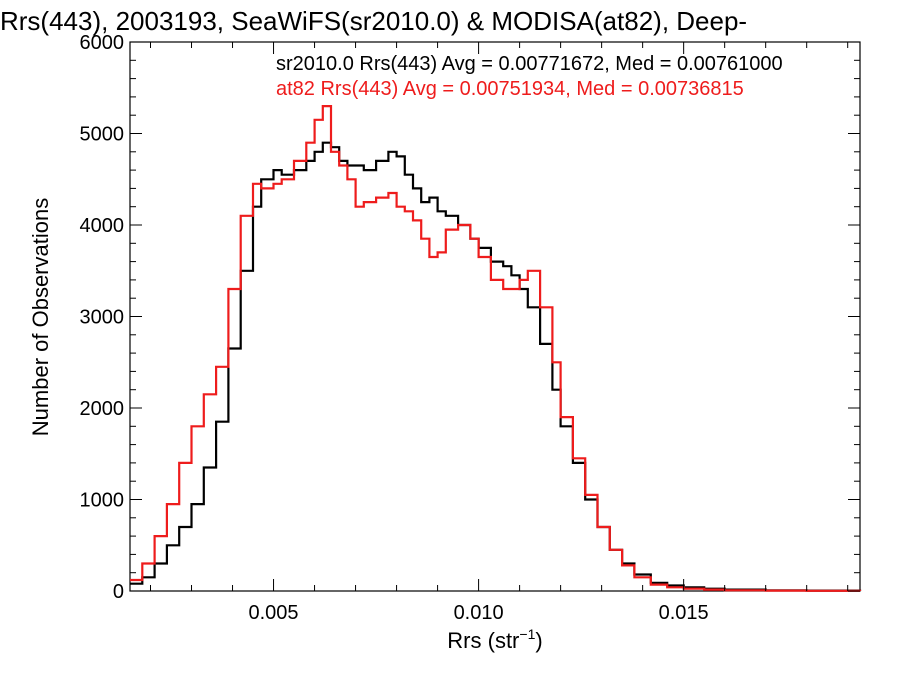 The width and height of the screenshot is (900, 675). What do you see at coordinates (118, 592) in the screenshot?
I see `y-tick-label: 0` at bounding box center [118, 592].